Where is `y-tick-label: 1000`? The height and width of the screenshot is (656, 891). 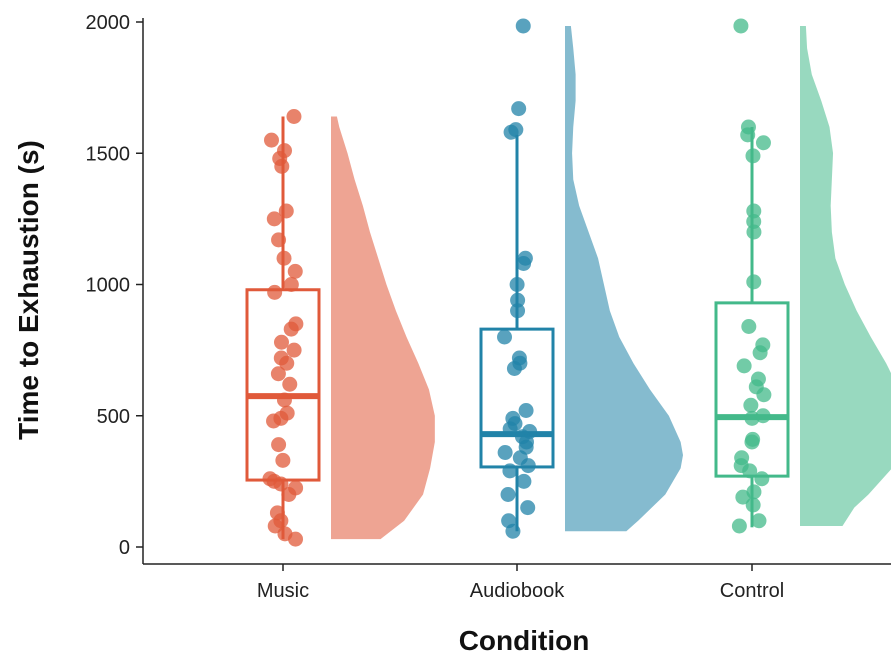
y-tick-label: 1000 is located at coordinates (108, 286).